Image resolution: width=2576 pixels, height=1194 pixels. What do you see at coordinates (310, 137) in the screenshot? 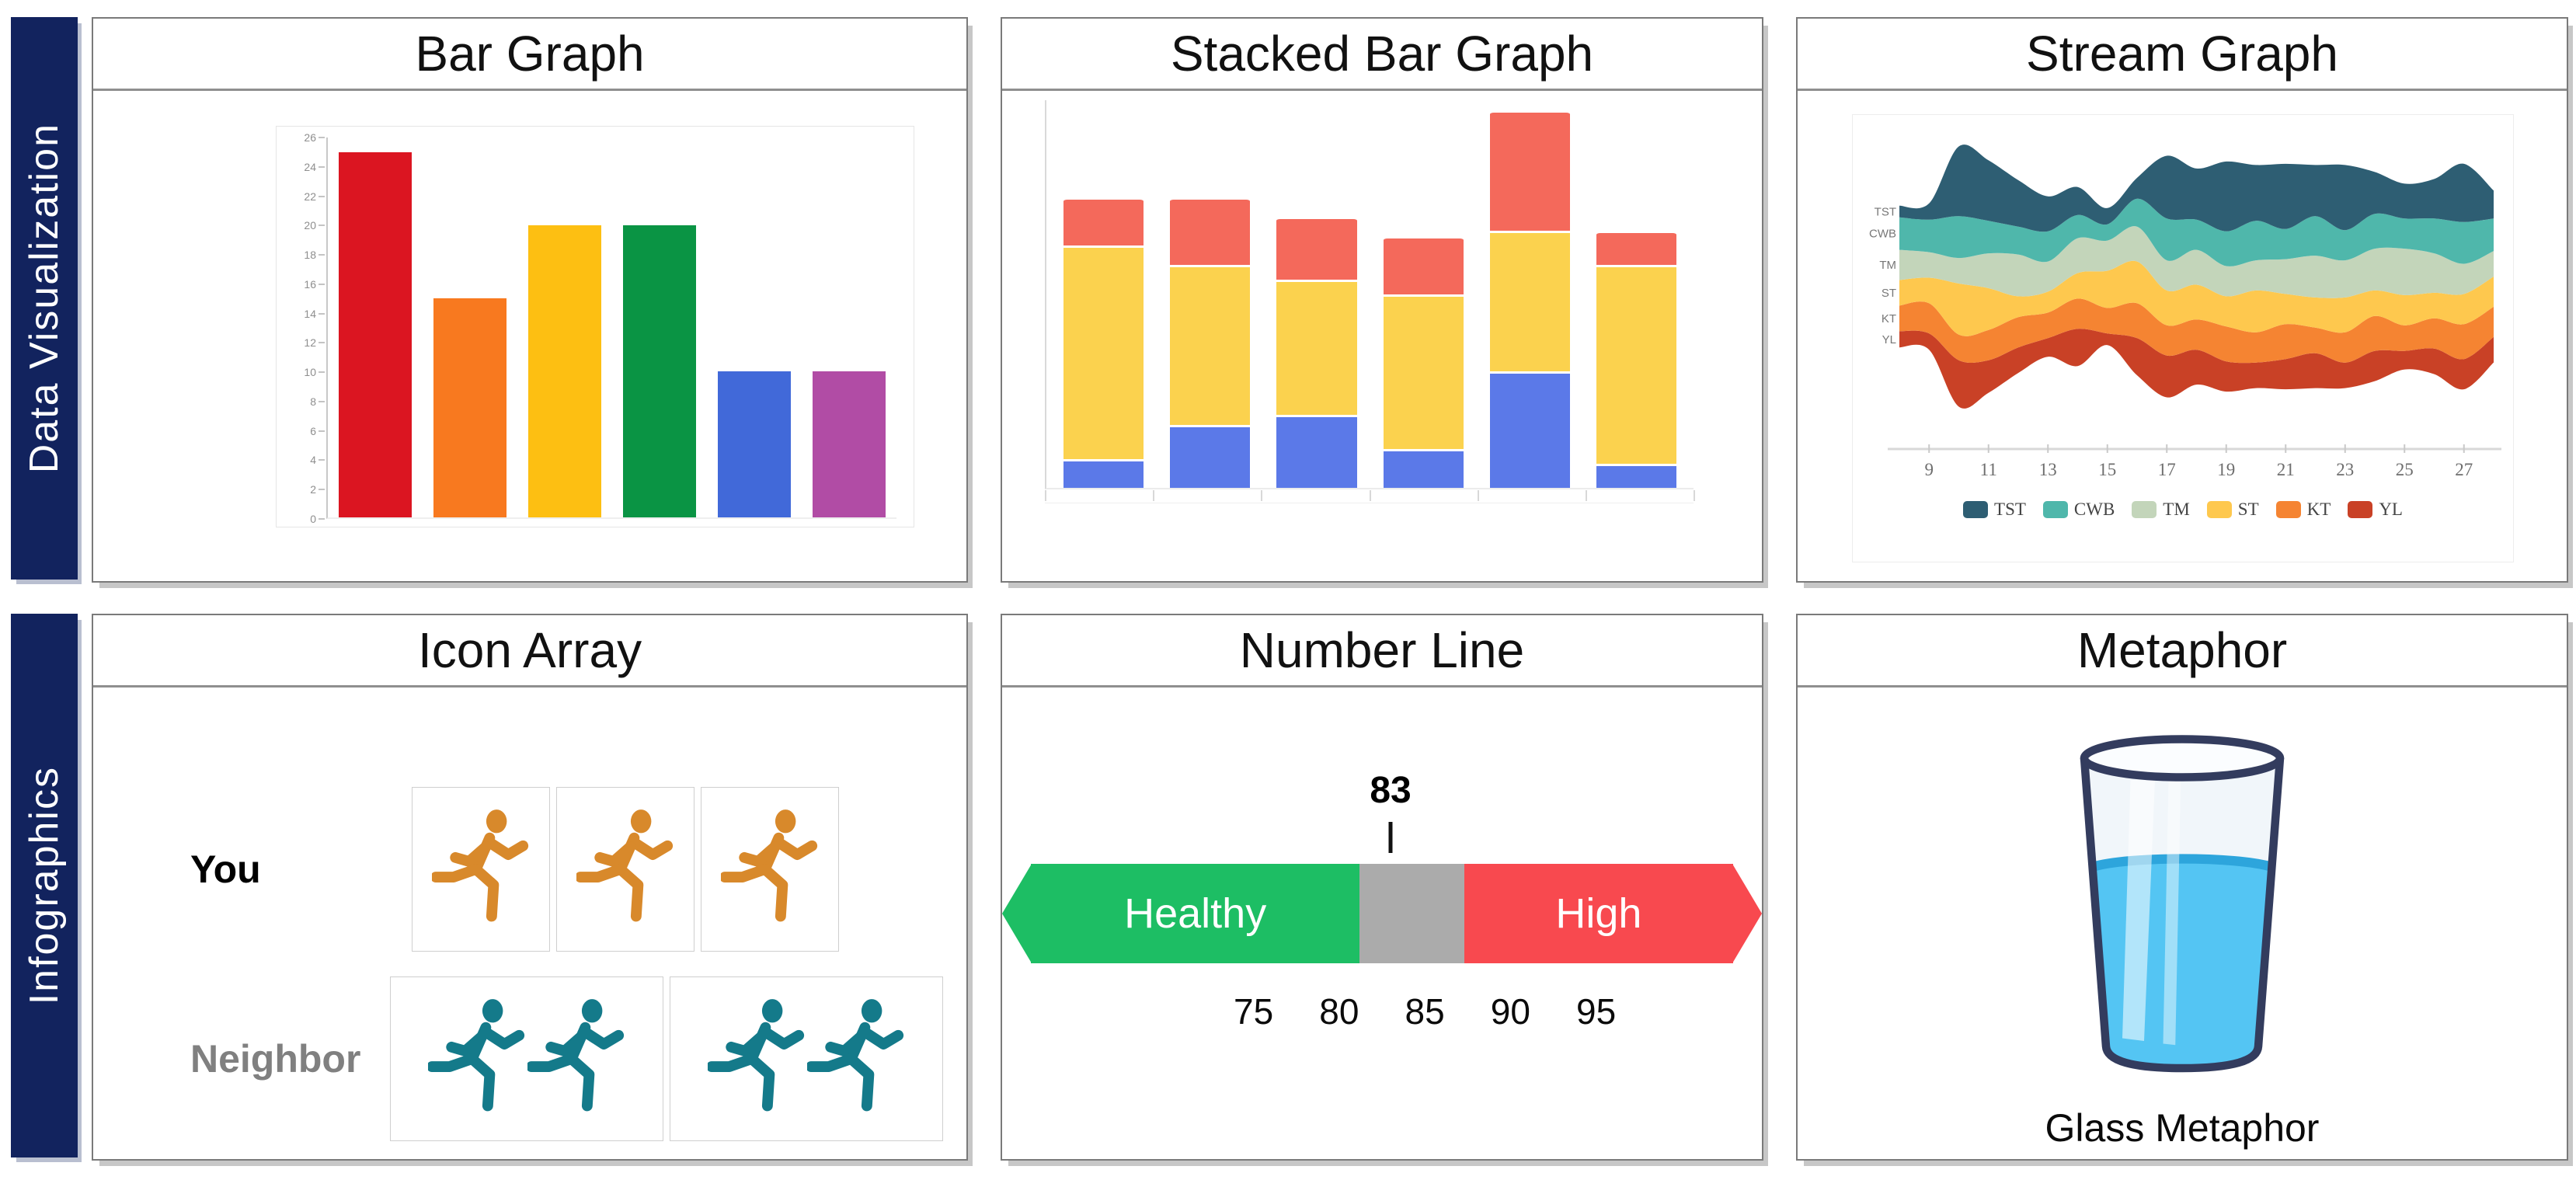
I see `y-axis-tick: 26` at bounding box center [310, 137].